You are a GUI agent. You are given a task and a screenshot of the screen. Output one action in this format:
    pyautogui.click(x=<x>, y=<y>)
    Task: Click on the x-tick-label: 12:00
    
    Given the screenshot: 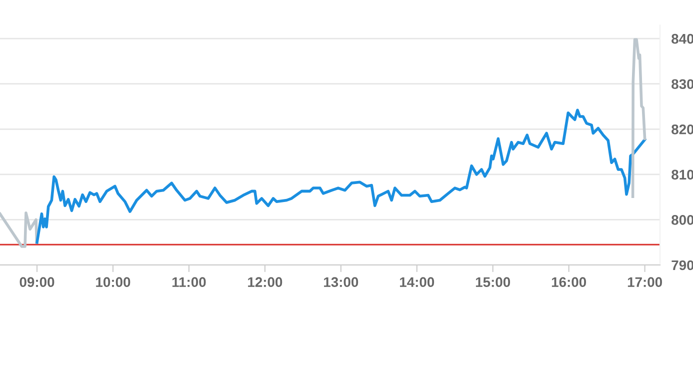 What is the action you would take?
    pyautogui.click(x=265, y=282)
    